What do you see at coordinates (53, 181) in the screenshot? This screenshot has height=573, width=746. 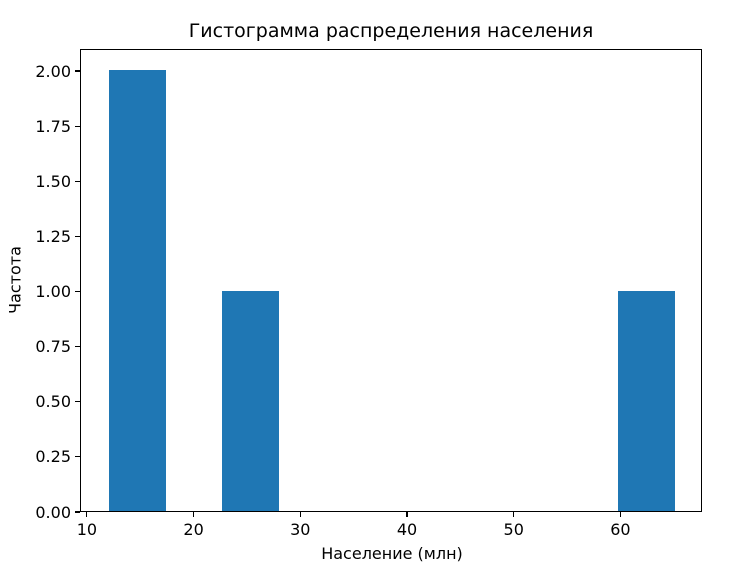 I see `y-tick-label: 1.50` at bounding box center [53, 181].